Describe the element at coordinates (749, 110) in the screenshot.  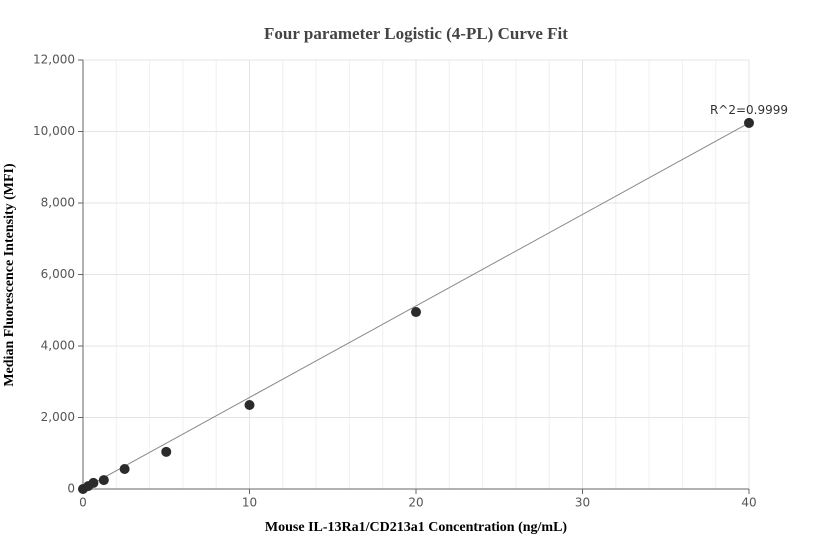
I see `annotation: R^2=0.9999` at that location.